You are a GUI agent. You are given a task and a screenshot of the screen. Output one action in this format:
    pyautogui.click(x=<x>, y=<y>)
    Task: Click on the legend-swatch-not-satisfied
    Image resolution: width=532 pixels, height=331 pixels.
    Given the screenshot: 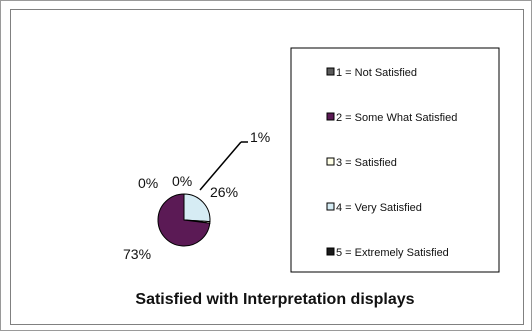 What is the action you would take?
    pyautogui.click(x=330, y=71)
    